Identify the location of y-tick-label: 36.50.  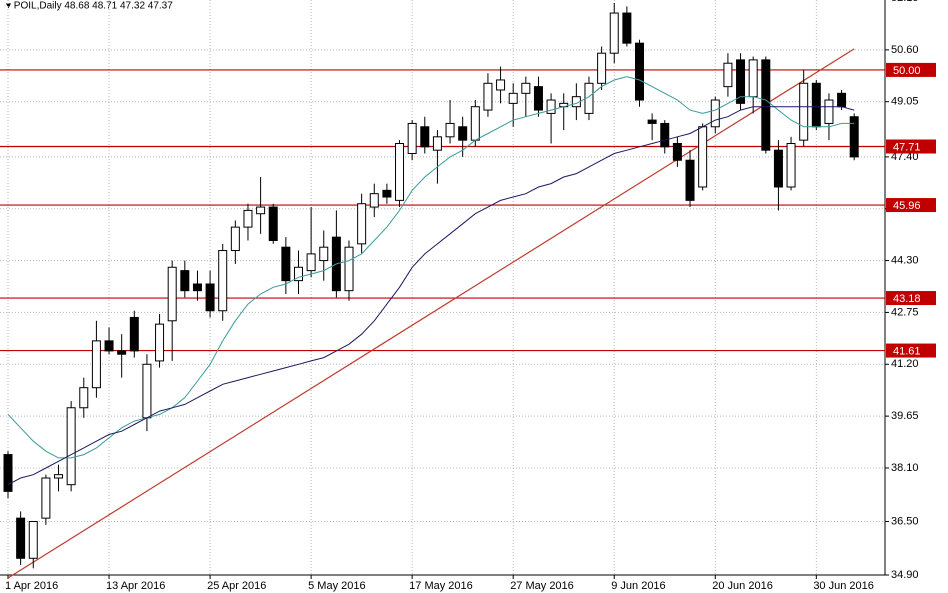
(905, 521).